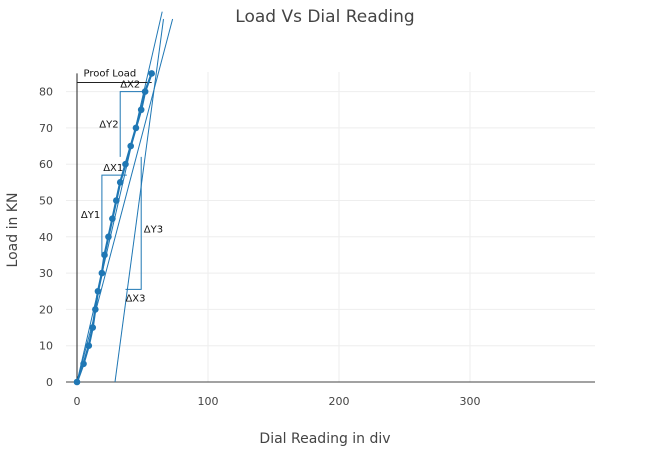 This screenshot has width=648, height=456. Describe the element at coordinates (153, 230) in the screenshot. I see `annotation-label: ΔY3` at that location.